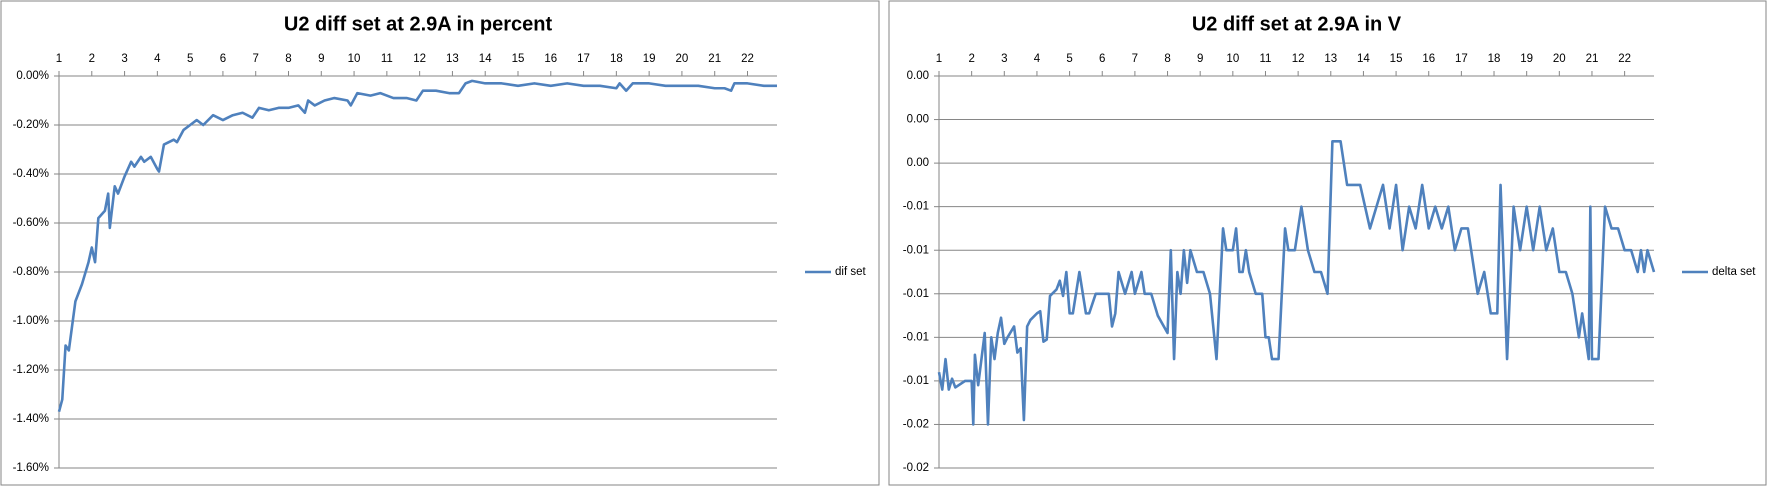  I want to click on chart-title: U2 diff set at 2.9A in percent, so click(418, 24).